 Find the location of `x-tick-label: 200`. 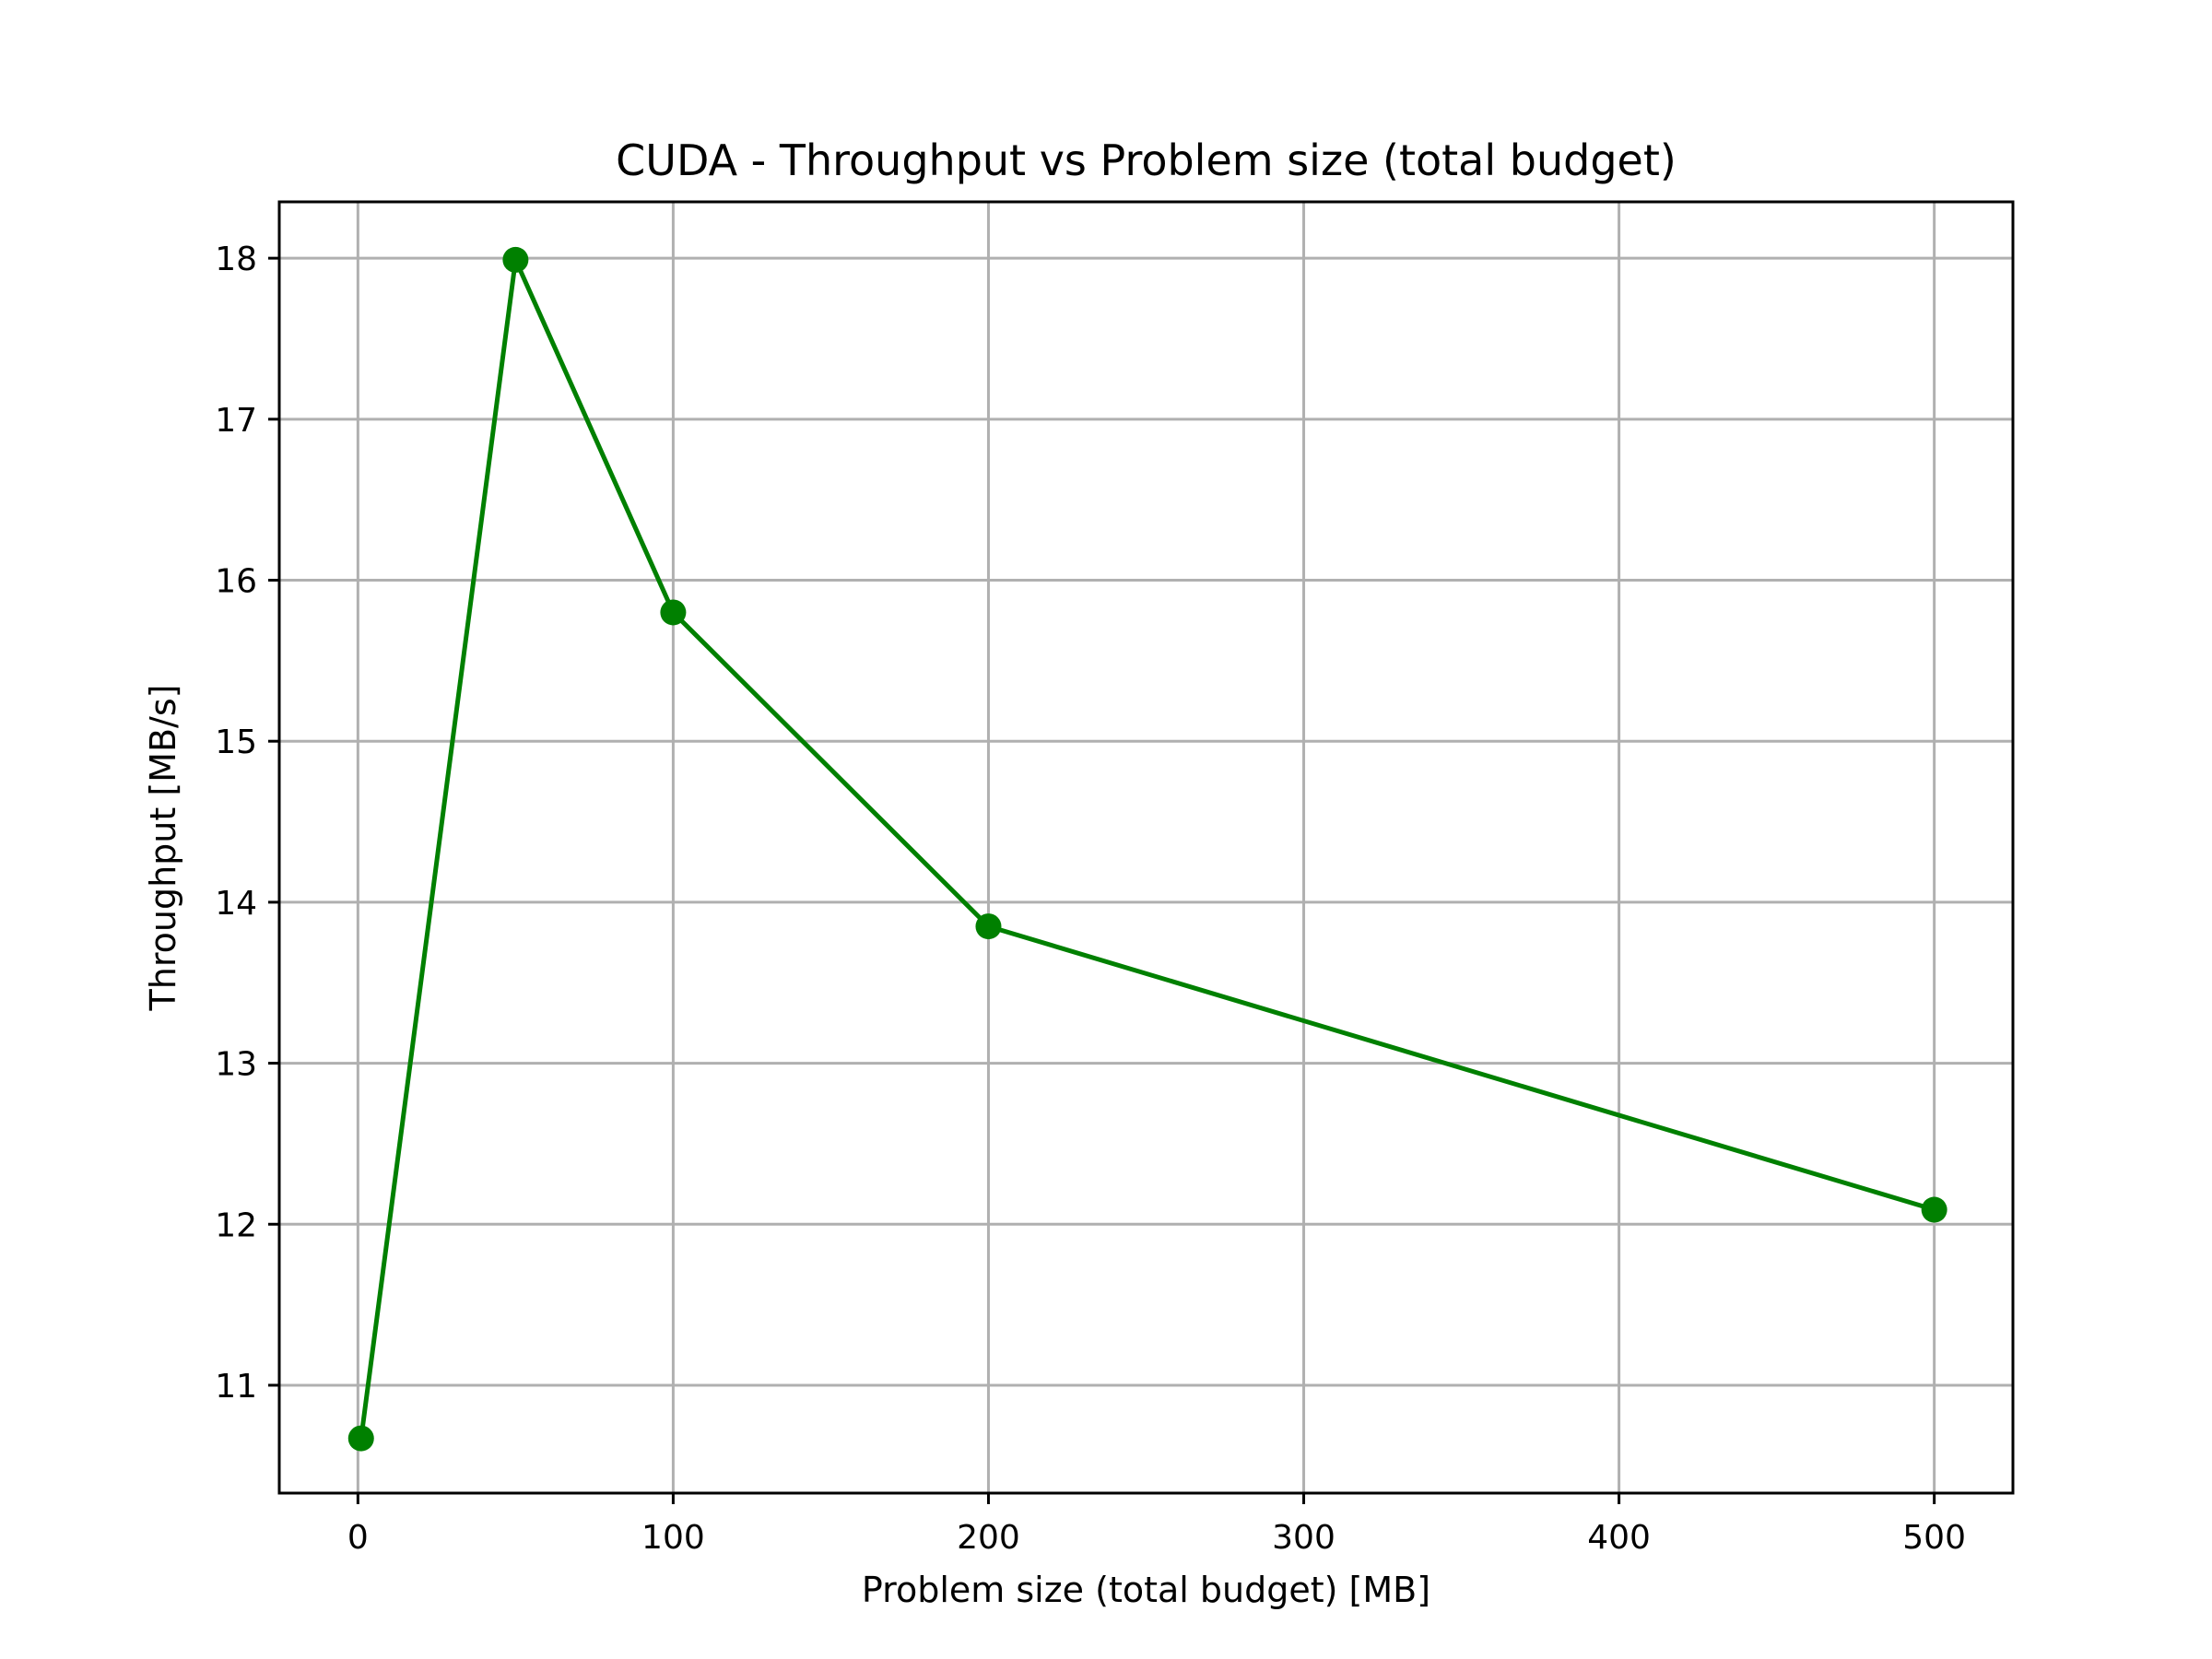

x-tick-label: 200 is located at coordinates (988, 1538).